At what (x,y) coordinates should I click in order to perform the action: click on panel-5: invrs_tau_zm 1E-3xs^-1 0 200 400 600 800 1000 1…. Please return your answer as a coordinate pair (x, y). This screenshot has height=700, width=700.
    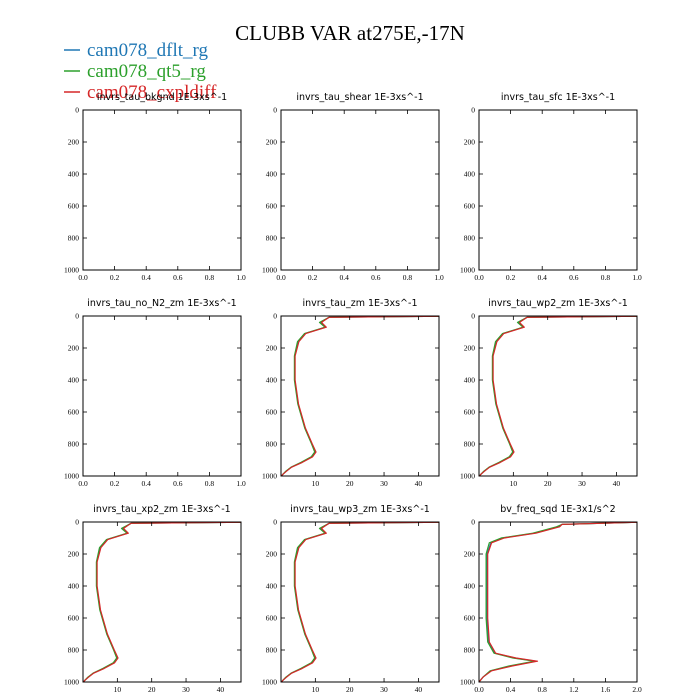
    Looking at the image, I should click on (351, 393).